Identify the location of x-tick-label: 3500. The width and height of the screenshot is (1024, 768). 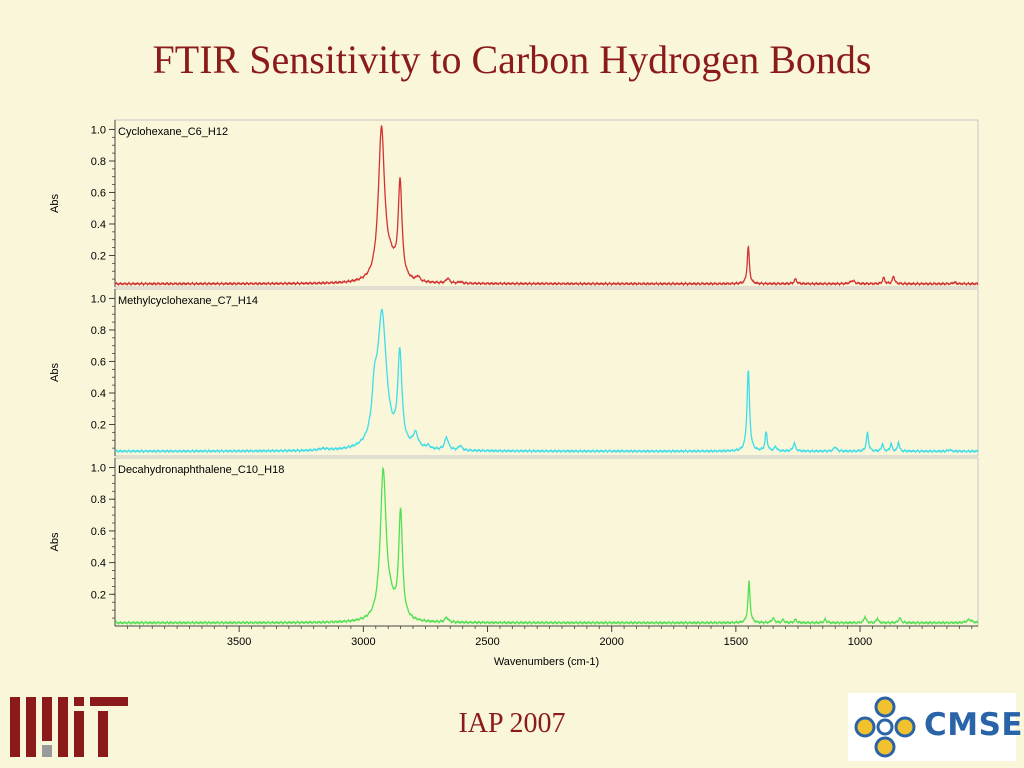
(239, 642).